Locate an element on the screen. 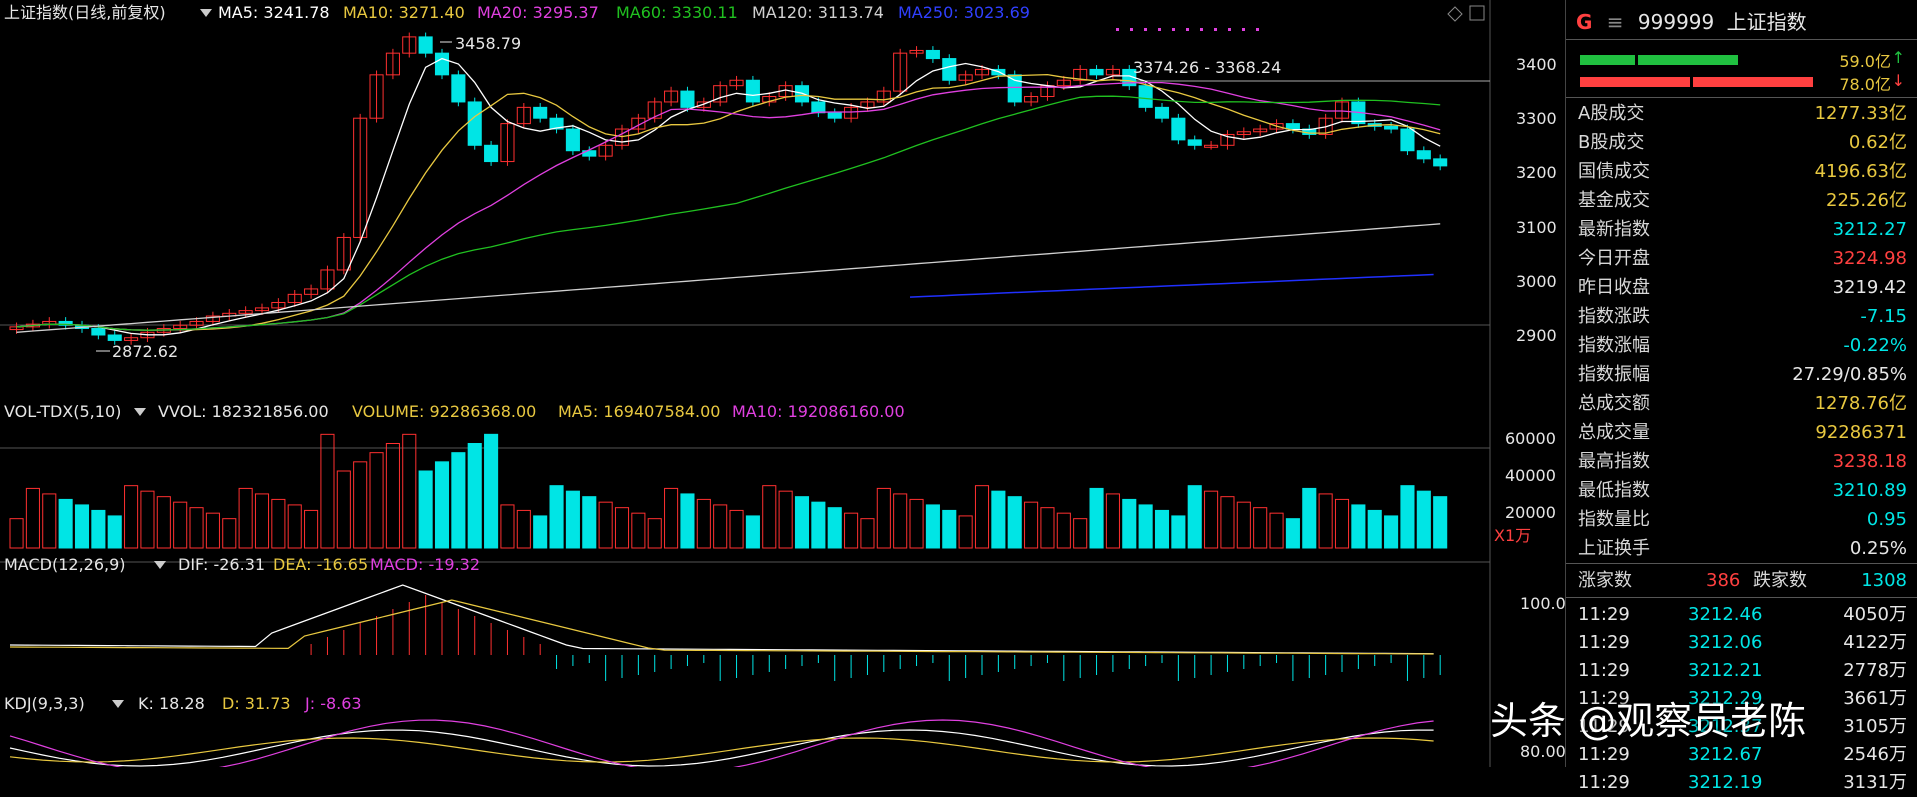 The height and width of the screenshot is (797, 1917). range-annotation: 3374.26 - 3368.24 is located at coordinates (1207, 67).